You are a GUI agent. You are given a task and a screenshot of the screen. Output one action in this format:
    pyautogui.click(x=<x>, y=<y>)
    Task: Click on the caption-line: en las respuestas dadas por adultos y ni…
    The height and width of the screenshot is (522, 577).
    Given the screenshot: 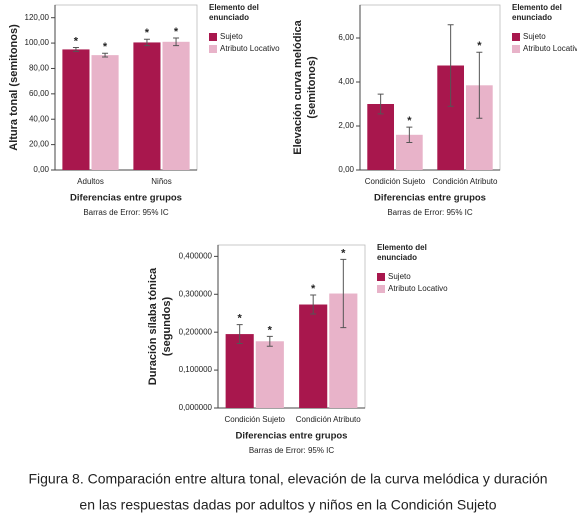 What is the action you would take?
    pyautogui.click(x=287, y=505)
    